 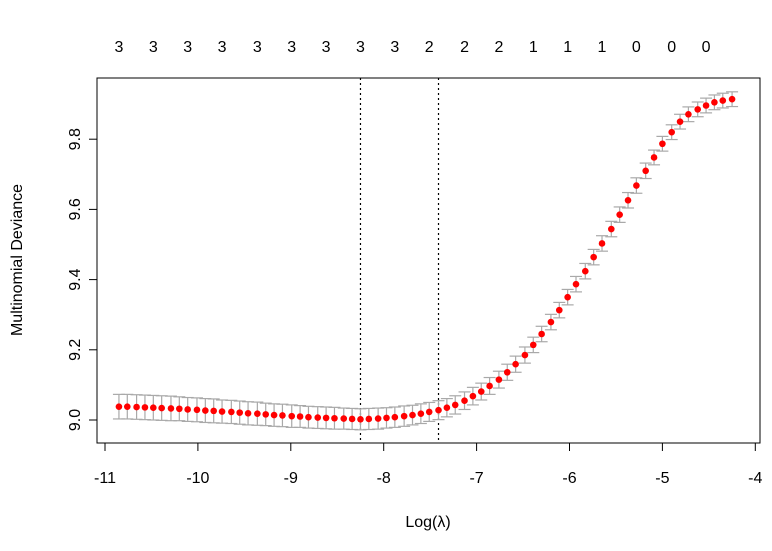 What do you see at coordinates (75, 350) in the screenshot?
I see `y-tick-label: 9.2` at bounding box center [75, 350].